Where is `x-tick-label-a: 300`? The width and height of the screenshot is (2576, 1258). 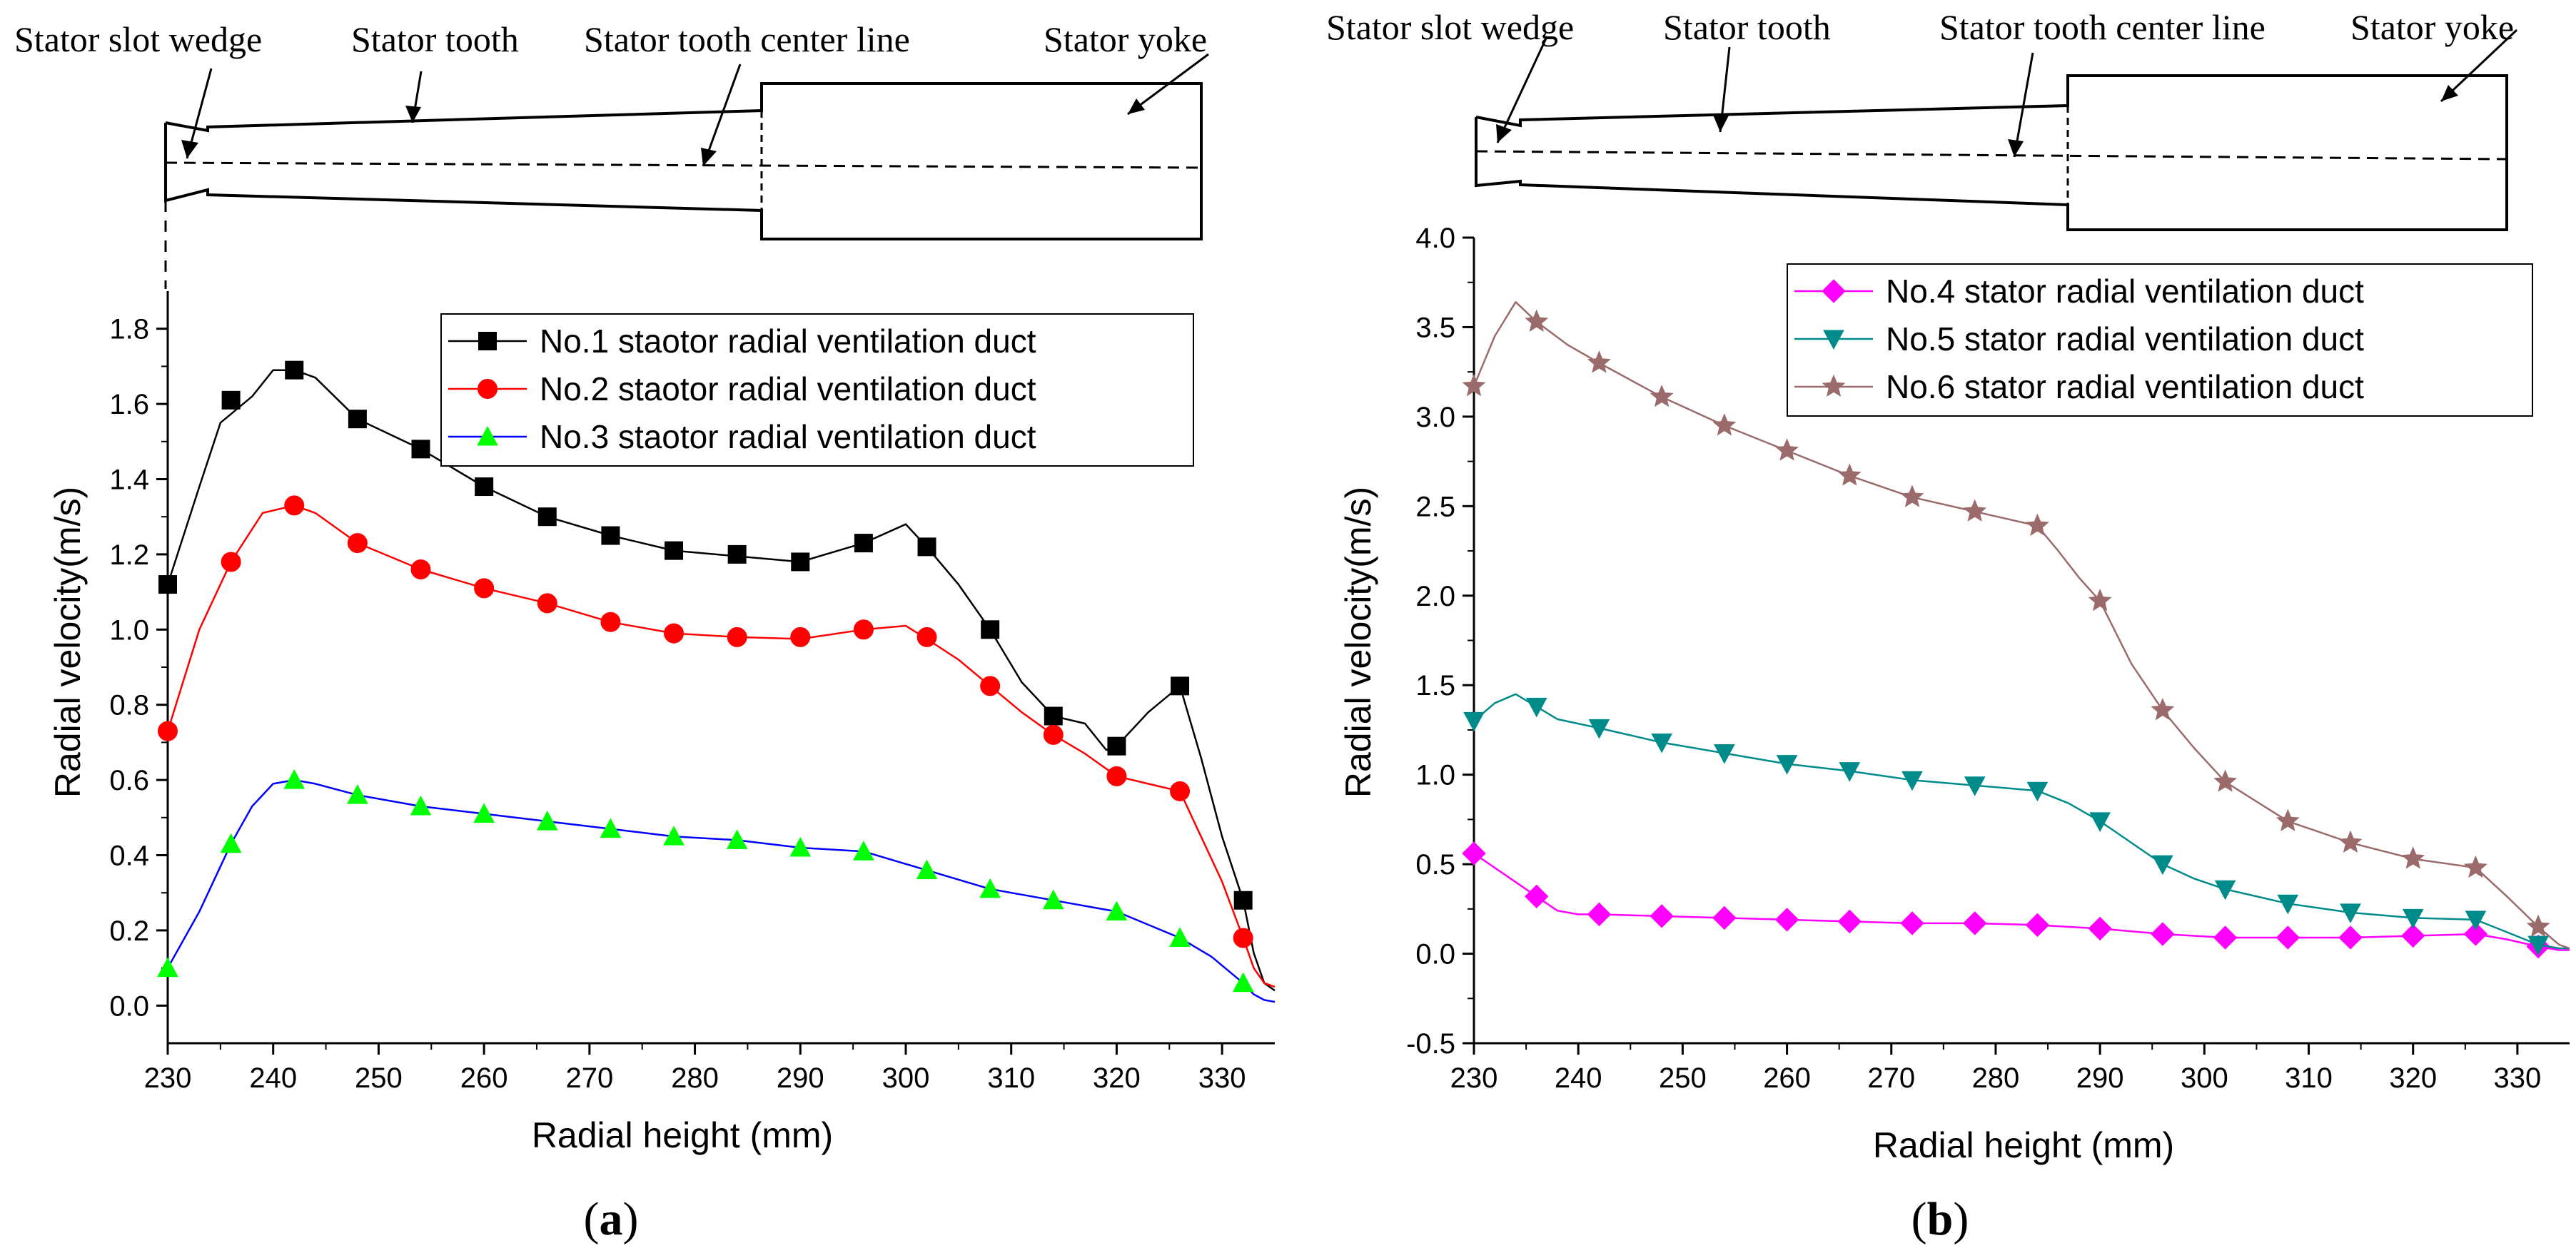
x-tick-label-a: 300 is located at coordinates (906, 1078).